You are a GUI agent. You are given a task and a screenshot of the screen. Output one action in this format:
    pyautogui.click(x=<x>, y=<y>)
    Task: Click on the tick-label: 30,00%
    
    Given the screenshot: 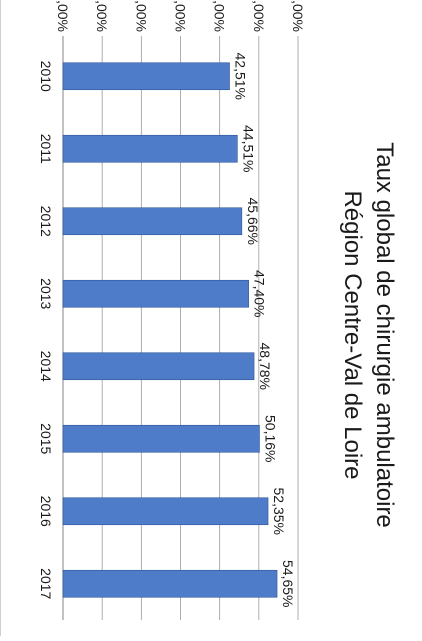 What is the action you would take?
    pyautogui.click(x=181, y=16)
    